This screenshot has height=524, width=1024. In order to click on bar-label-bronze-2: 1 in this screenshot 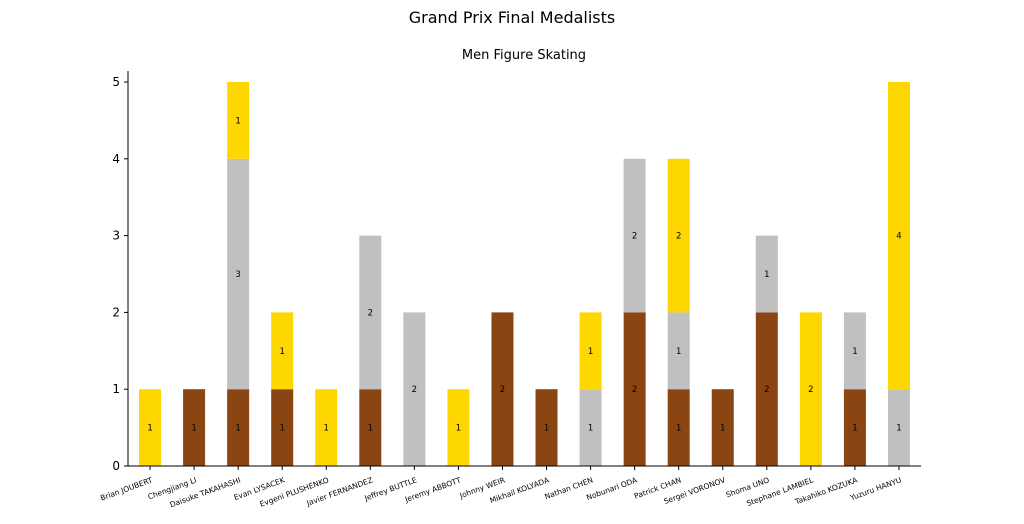, I will do `click(237, 429)`.